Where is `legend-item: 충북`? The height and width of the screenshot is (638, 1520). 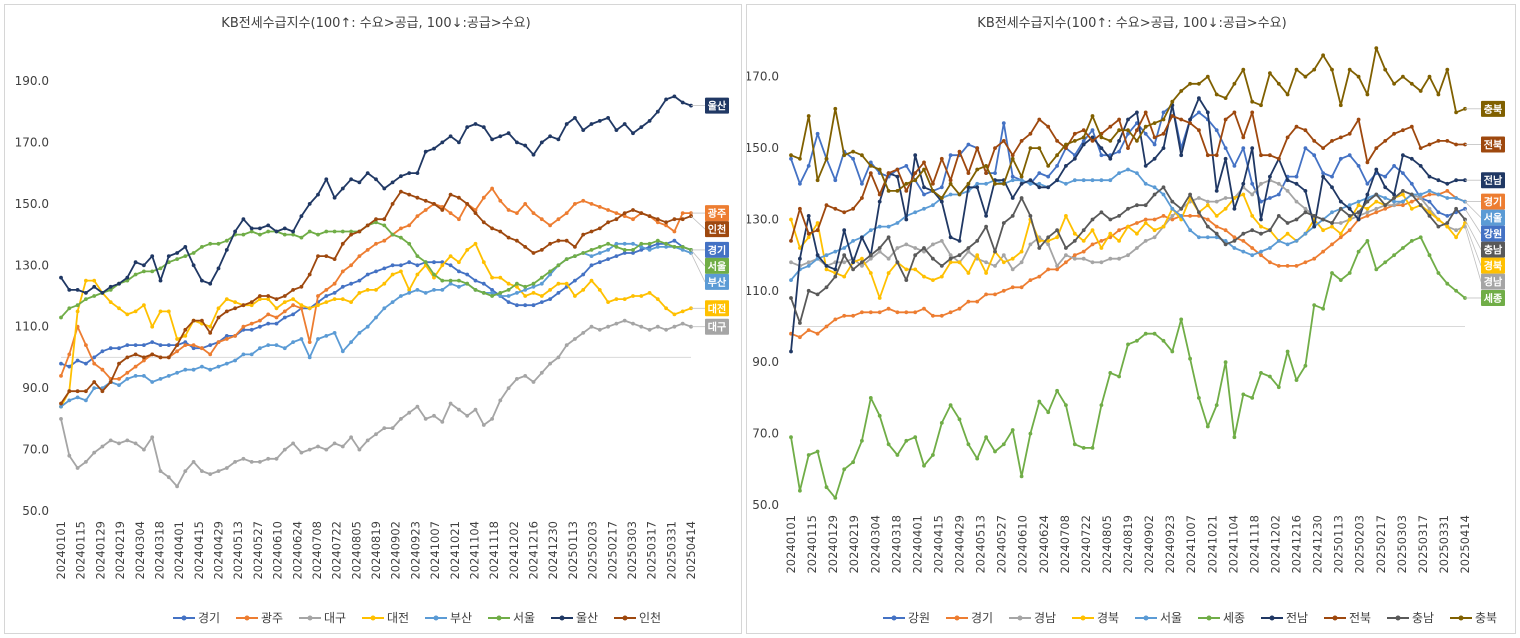
legend-item: 충북 is located at coordinates (1473, 618).